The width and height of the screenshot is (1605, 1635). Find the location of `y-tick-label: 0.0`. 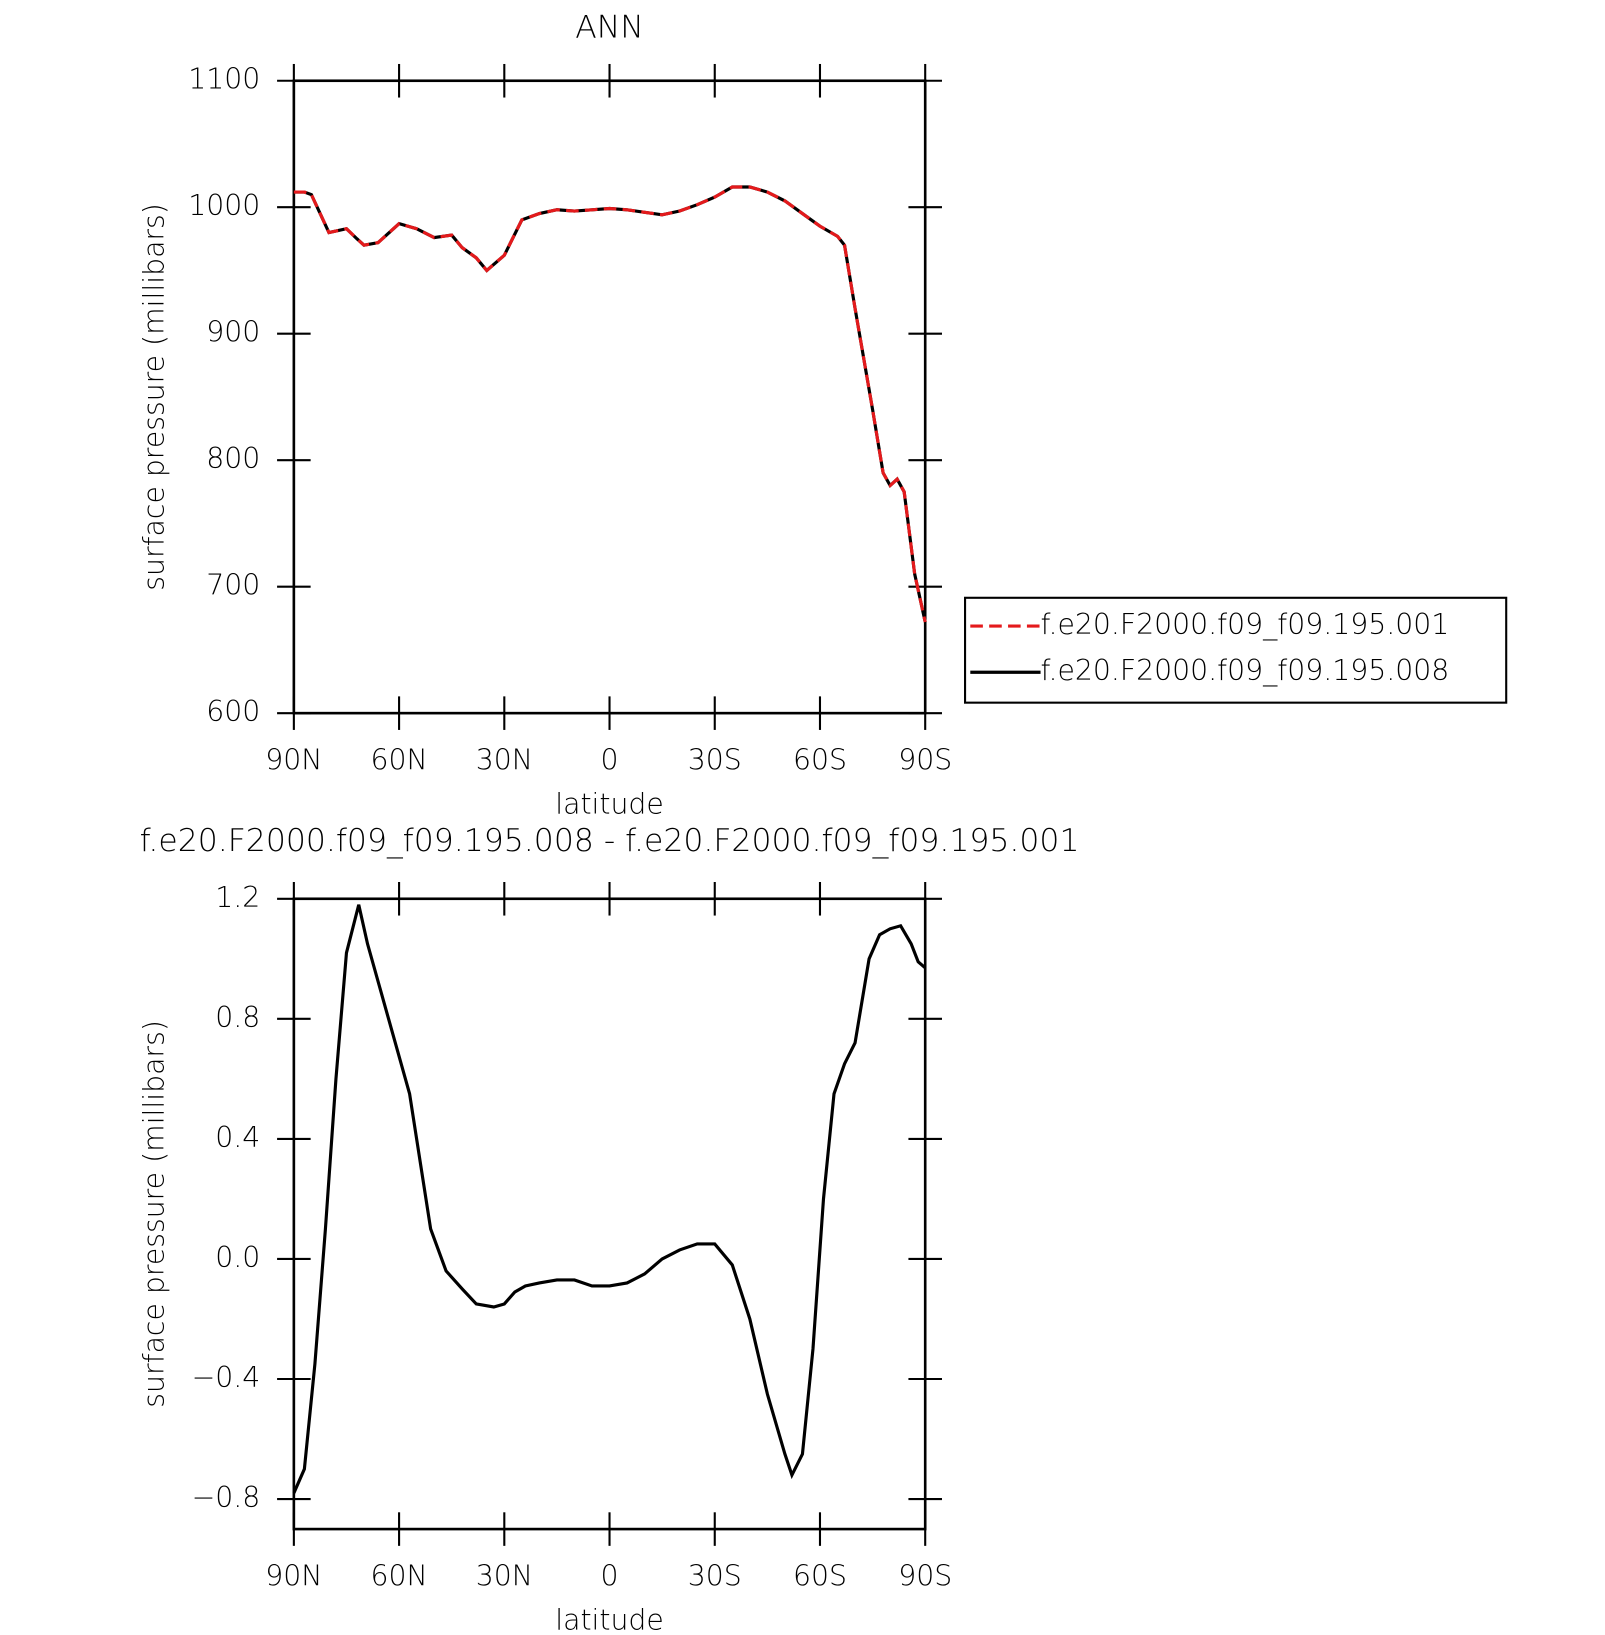

y-tick-label: 0.0 is located at coordinates (237, 1257).